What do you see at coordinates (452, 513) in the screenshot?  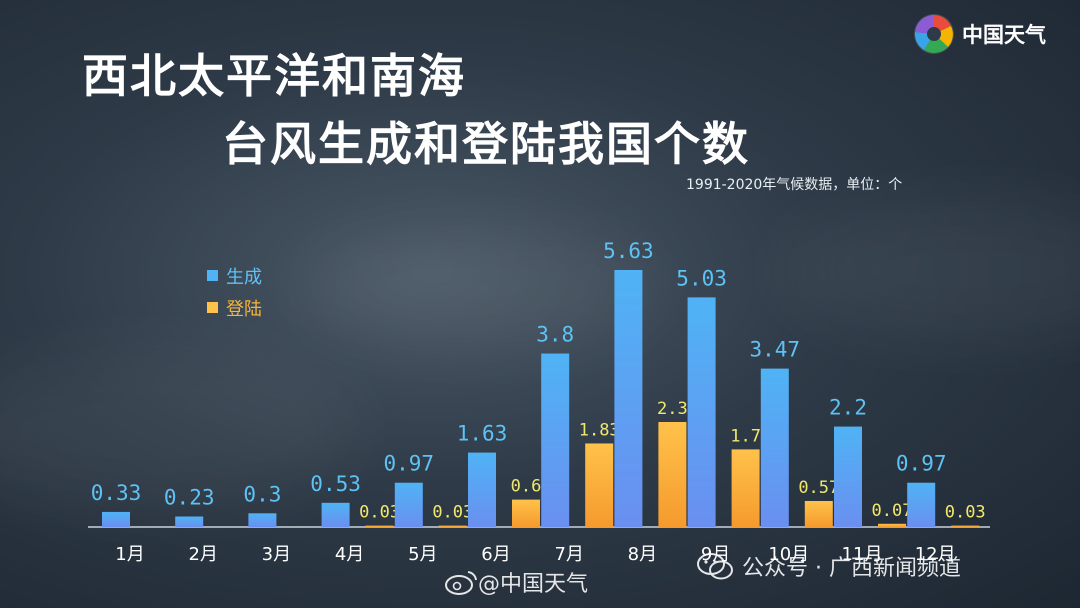 I see `data-label-landfall-5: 0.03` at bounding box center [452, 513].